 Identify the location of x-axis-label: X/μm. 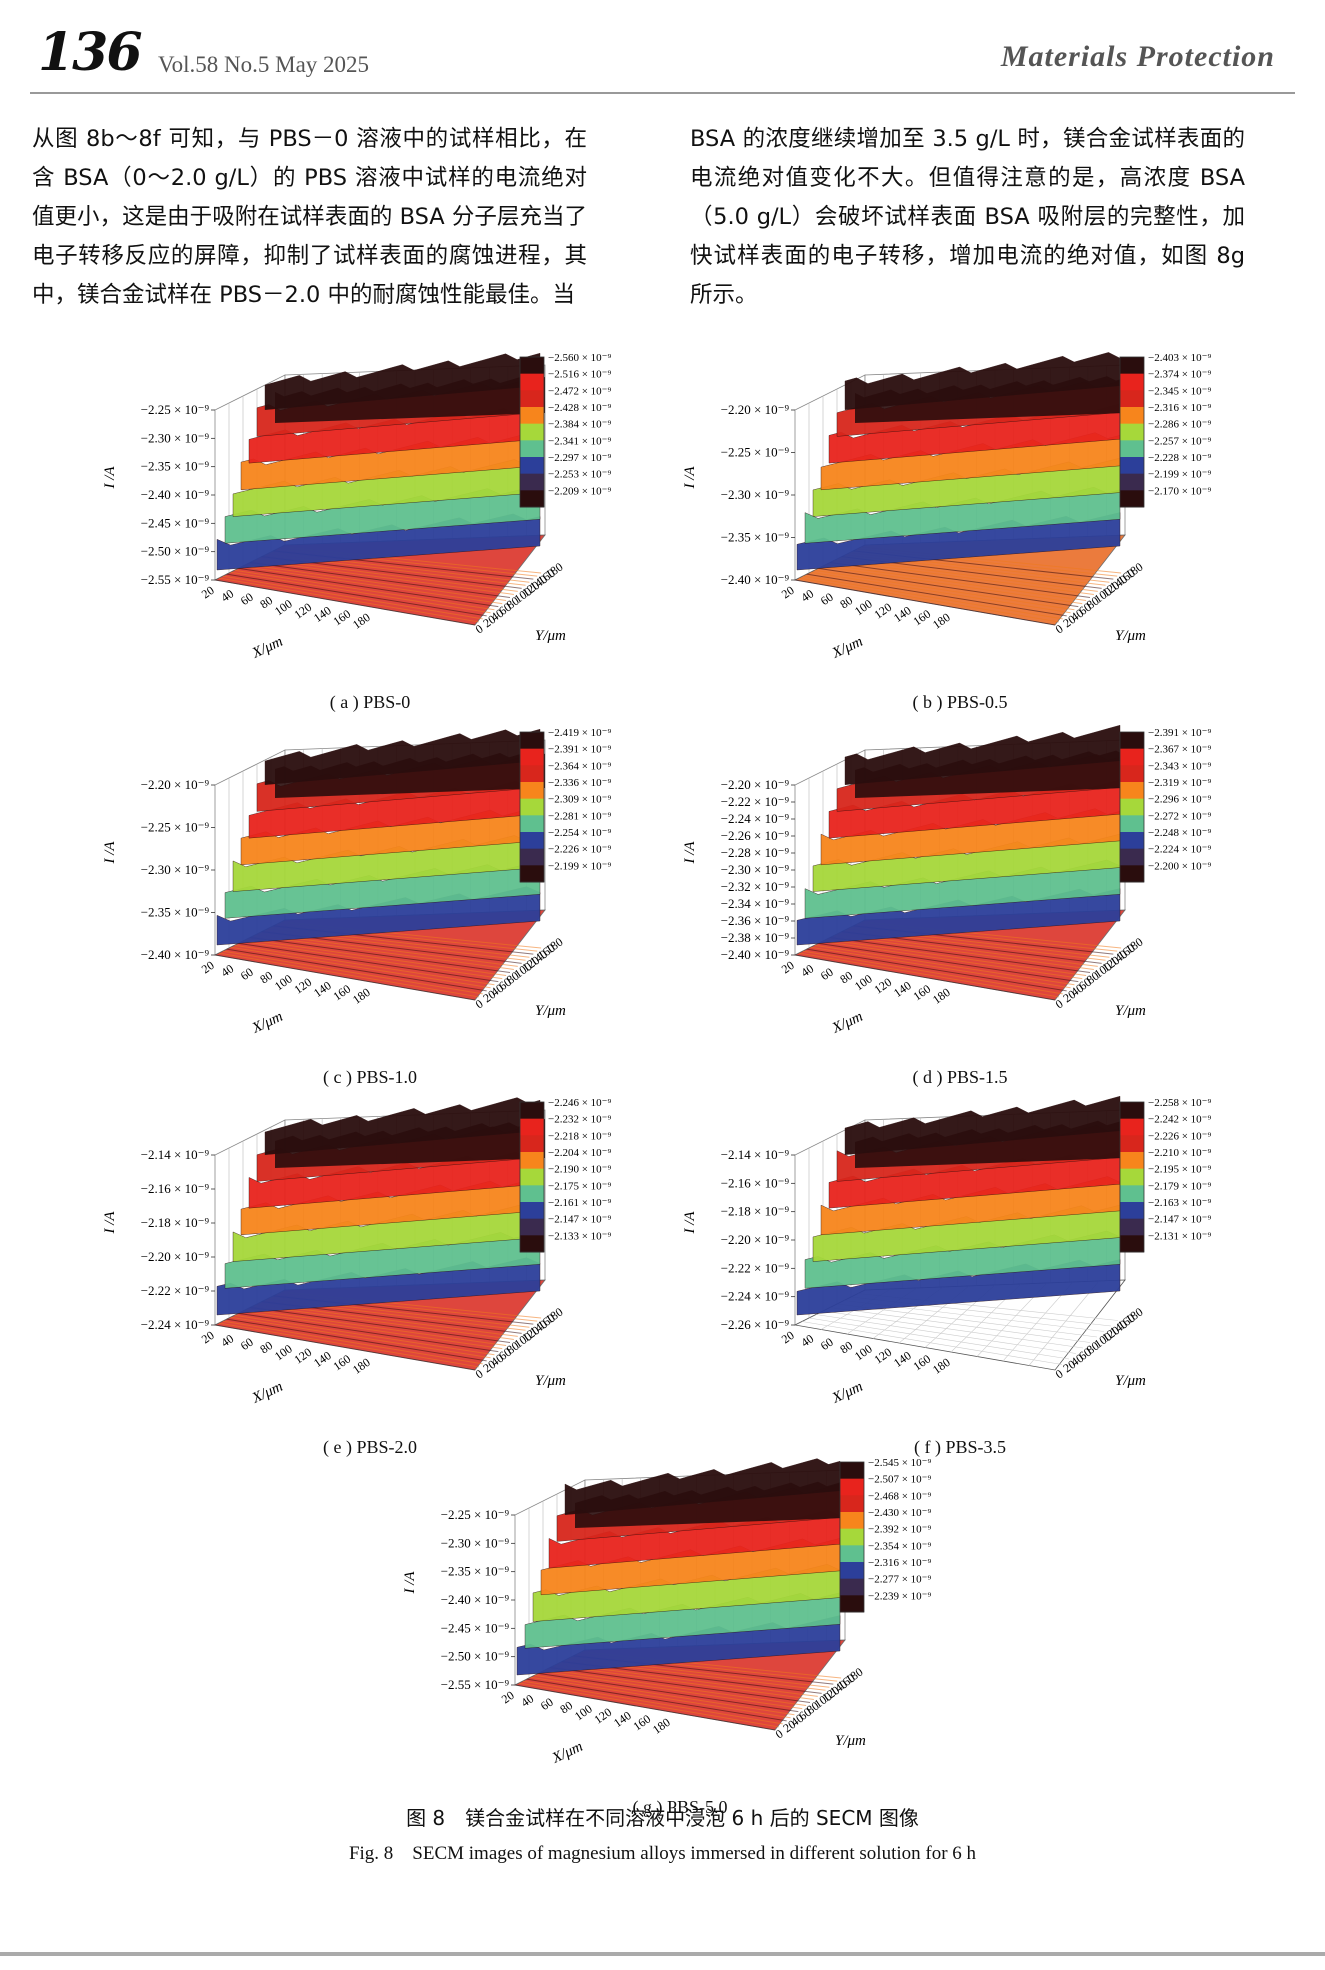
(567, 1753).